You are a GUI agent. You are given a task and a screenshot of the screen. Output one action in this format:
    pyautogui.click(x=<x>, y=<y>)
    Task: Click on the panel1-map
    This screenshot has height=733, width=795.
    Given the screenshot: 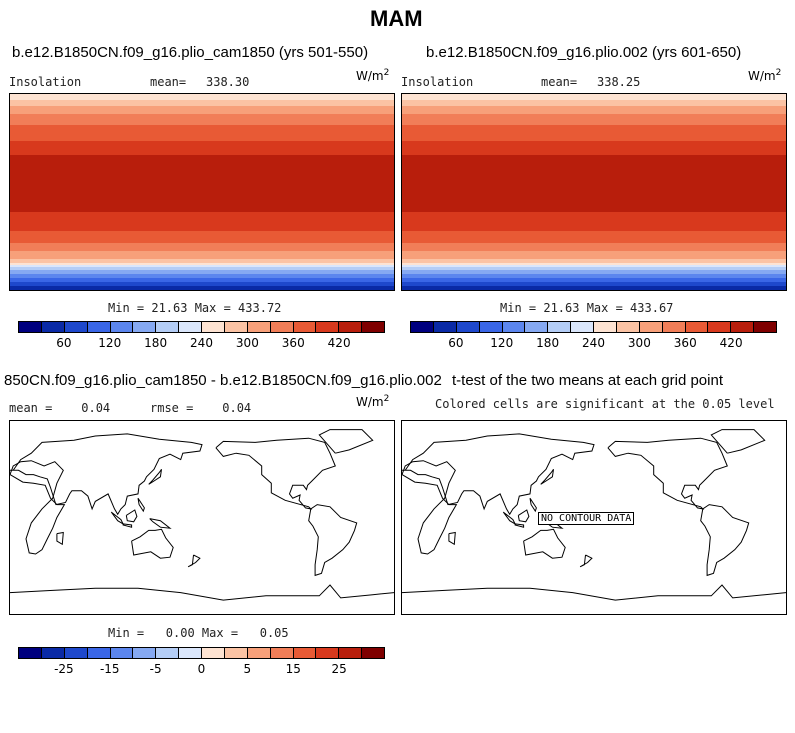 What is the action you would take?
    pyautogui.click(x=202, y=192)
    